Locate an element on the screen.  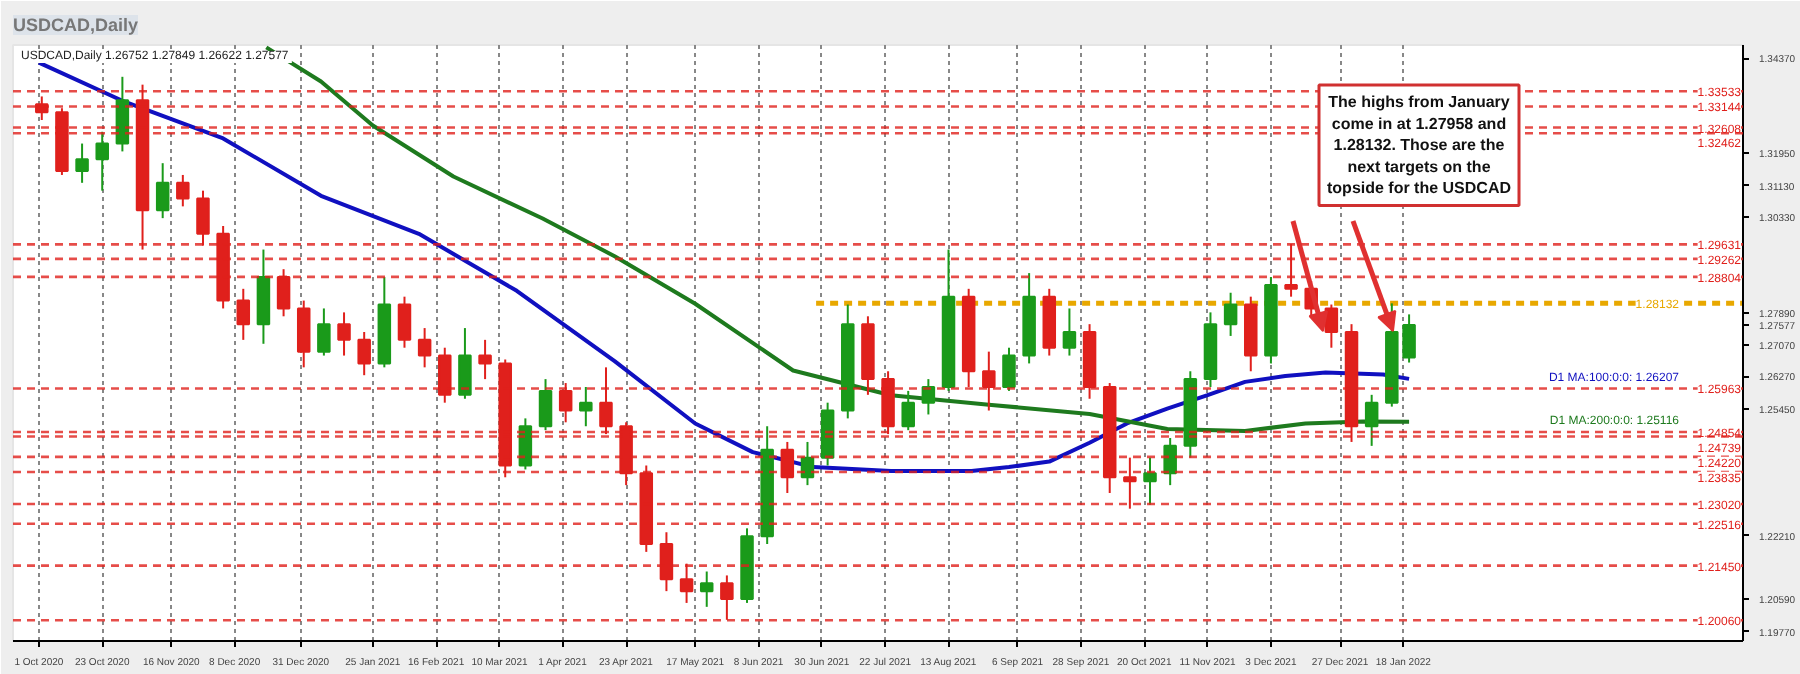
annotation: The highs from January come in at 1.27958 and 1.28132. Those are the next targets on the topside for the USDCAD is located at coordinates (1419, 145).